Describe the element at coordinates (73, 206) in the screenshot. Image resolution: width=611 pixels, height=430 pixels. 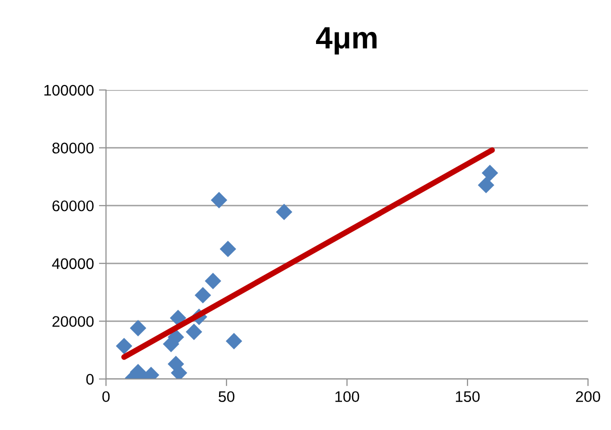
I see `y-tick-label: 60000` at that location.